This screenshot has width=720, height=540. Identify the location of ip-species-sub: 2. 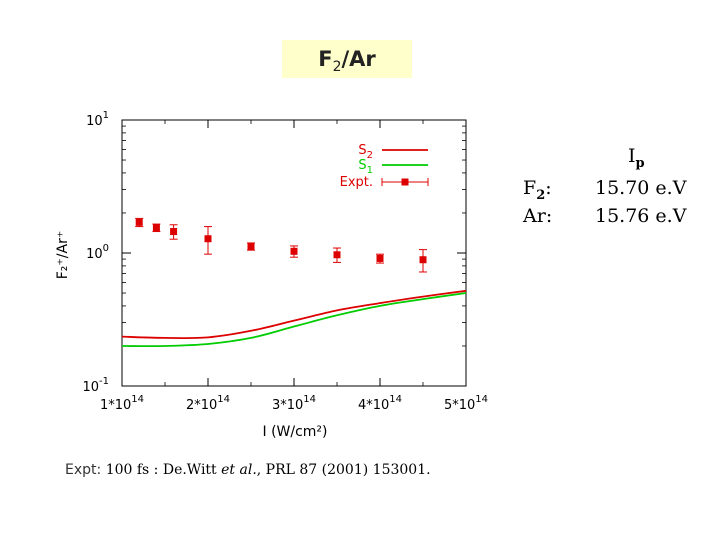
(541, 195).